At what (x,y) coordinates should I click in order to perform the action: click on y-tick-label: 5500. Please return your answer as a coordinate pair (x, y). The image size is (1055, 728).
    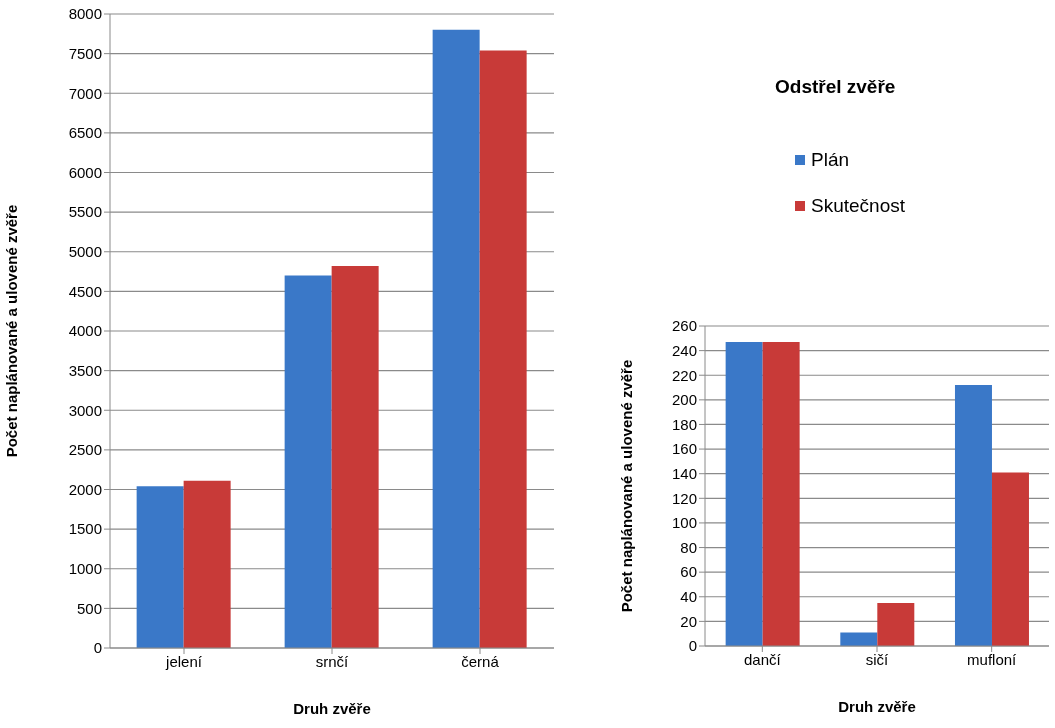
    Looking at the image, I should click on (85, 212).